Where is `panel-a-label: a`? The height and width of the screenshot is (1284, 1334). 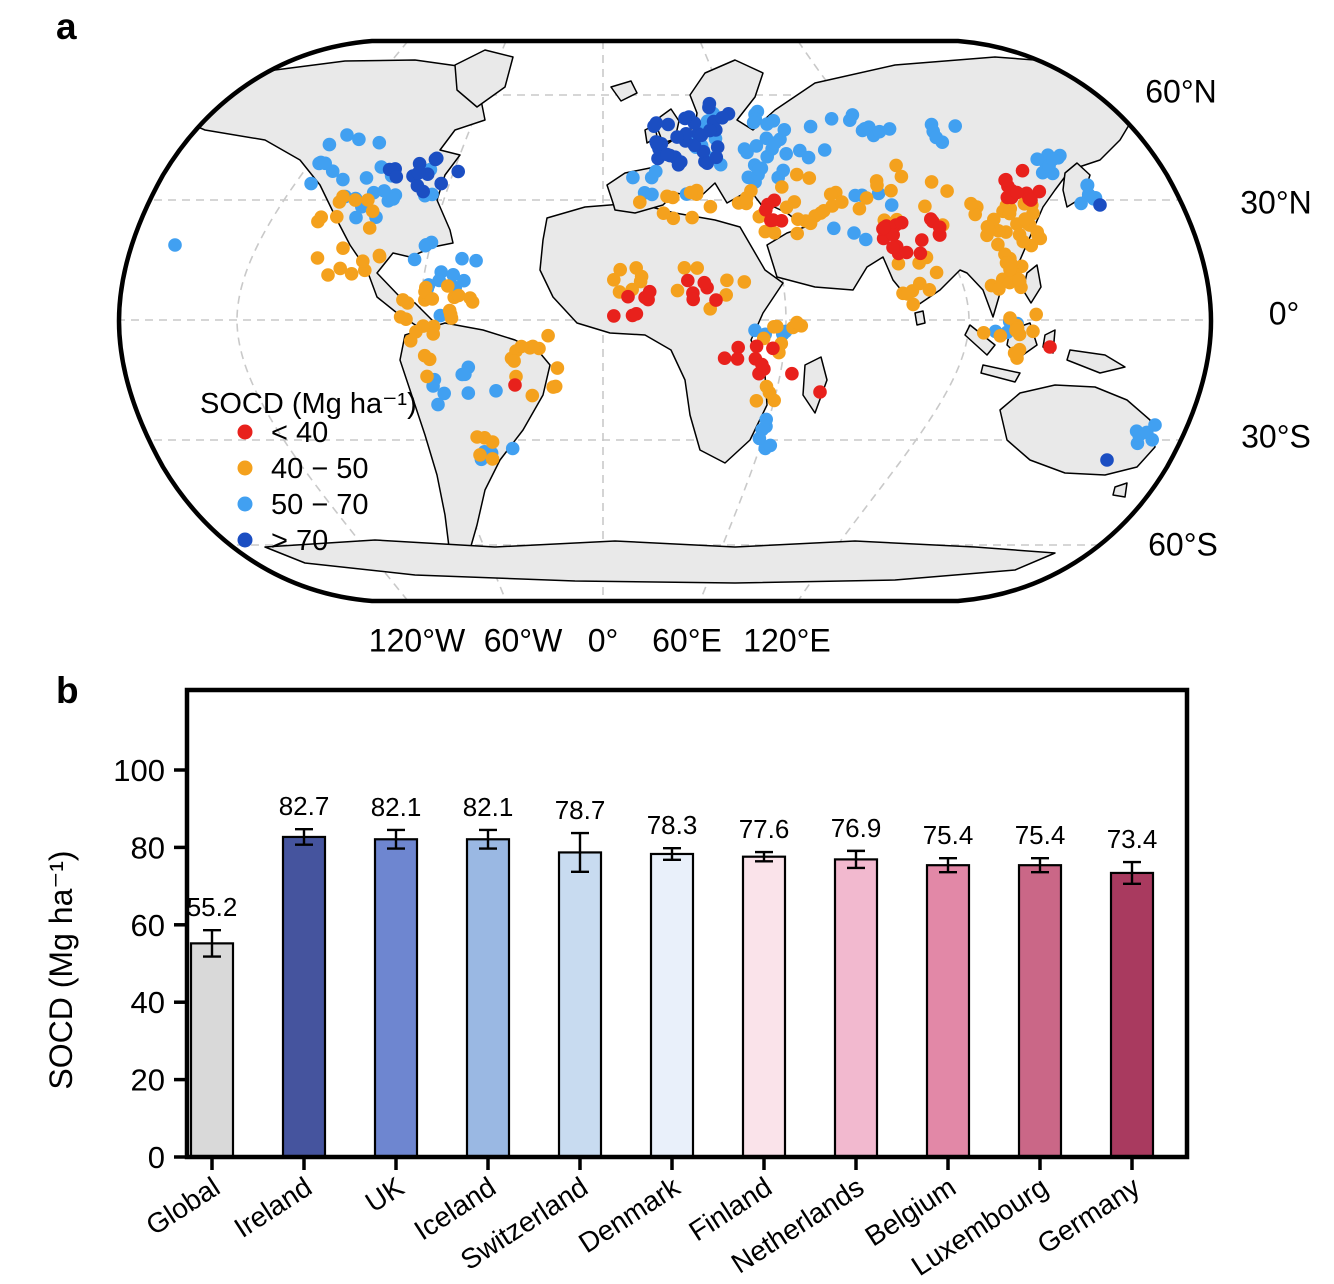
panel-a-label: a is located at coordinates (66, 26).